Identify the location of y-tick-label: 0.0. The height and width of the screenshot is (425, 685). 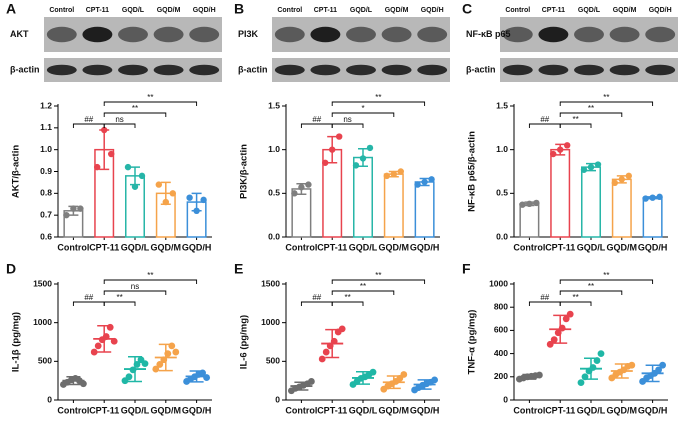
(274, 236).